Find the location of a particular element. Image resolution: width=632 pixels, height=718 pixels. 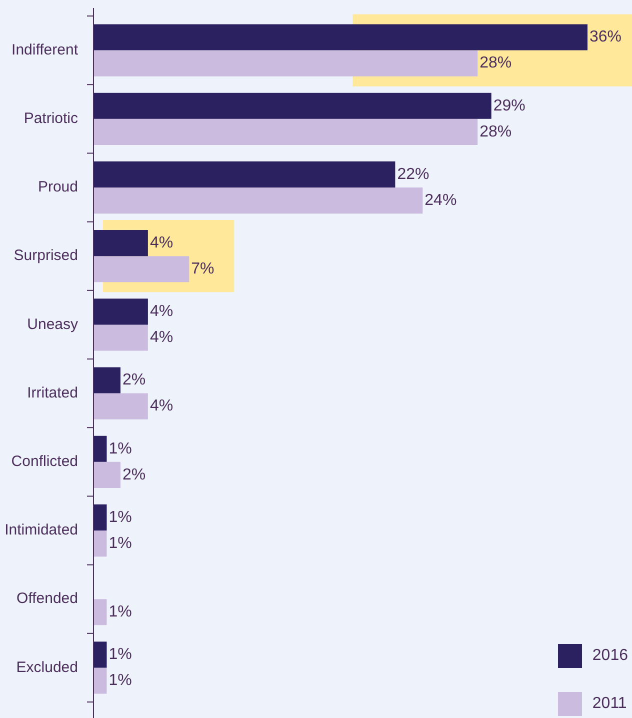

y-tick-label: Patriotic is located at coordinates (51, 119).